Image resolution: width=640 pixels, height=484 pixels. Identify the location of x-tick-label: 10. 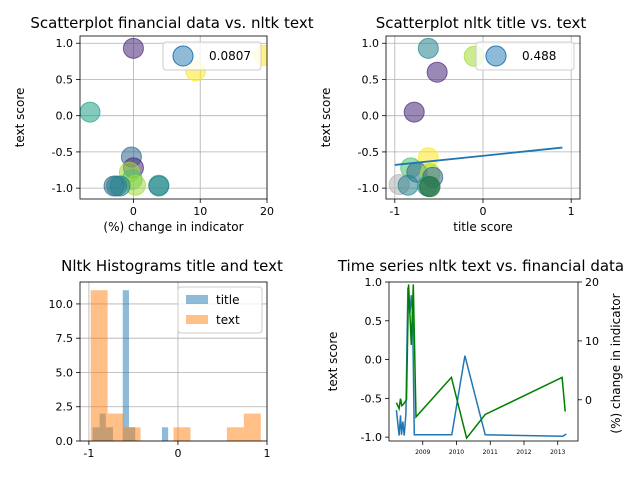
(200, 211).